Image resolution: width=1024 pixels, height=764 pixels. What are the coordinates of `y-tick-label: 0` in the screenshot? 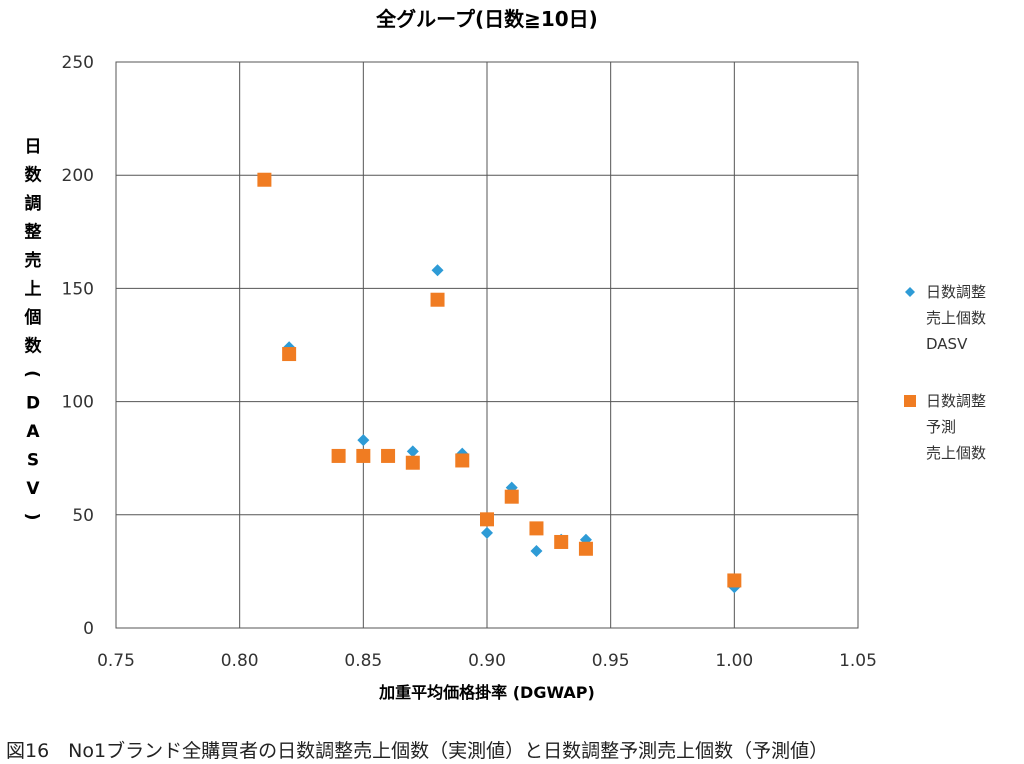 It's located at (88, 629).